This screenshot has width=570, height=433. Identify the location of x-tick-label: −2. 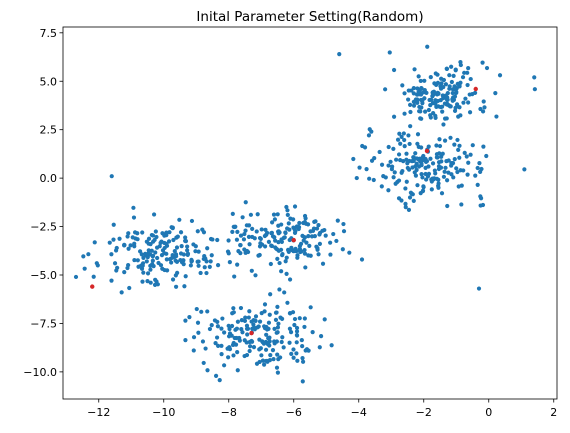
(424, 412).